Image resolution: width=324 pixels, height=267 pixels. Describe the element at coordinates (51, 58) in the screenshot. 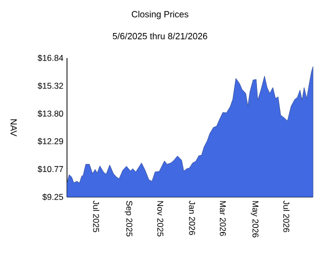

I see `y-tick-label: $16.84` at that location.